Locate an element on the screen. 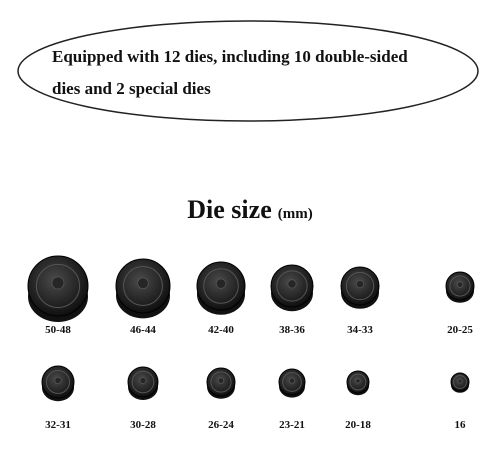  die-label: 34-33 is located at coordinates (360, 330).